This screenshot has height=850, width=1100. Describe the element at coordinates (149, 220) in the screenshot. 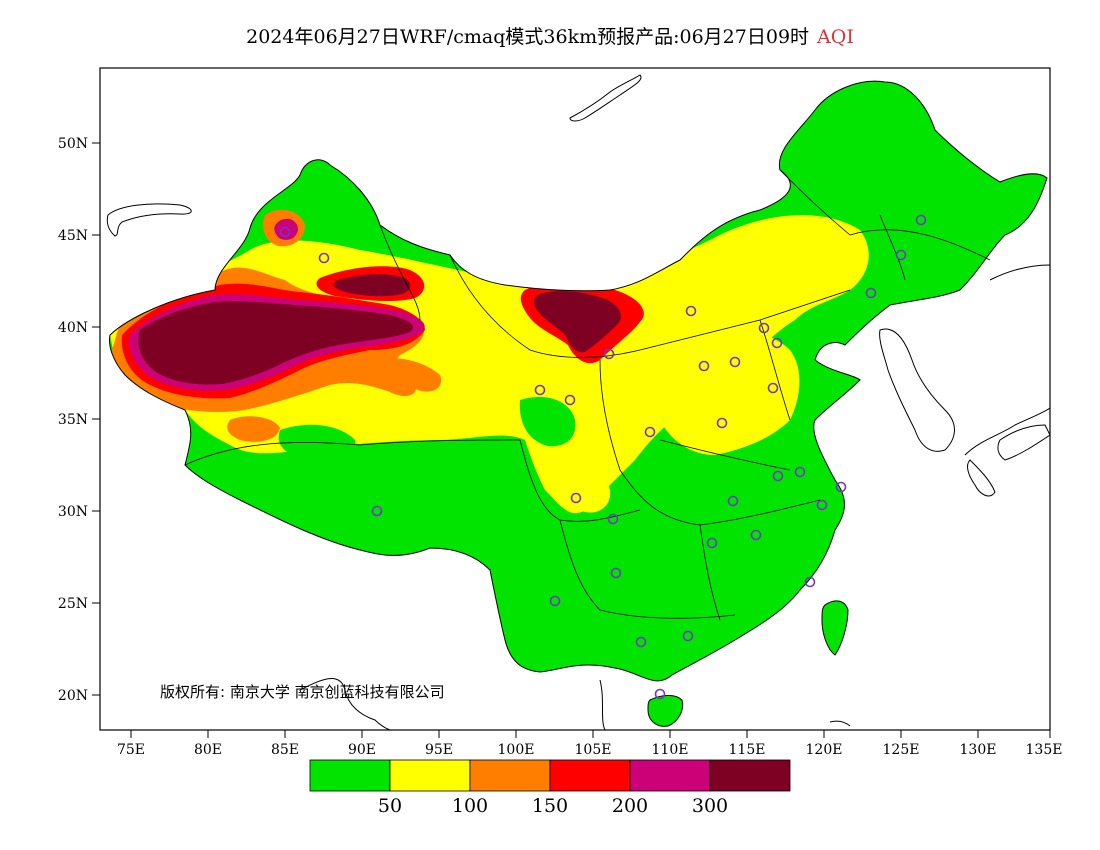

I see `lake-balkhash` at that location.